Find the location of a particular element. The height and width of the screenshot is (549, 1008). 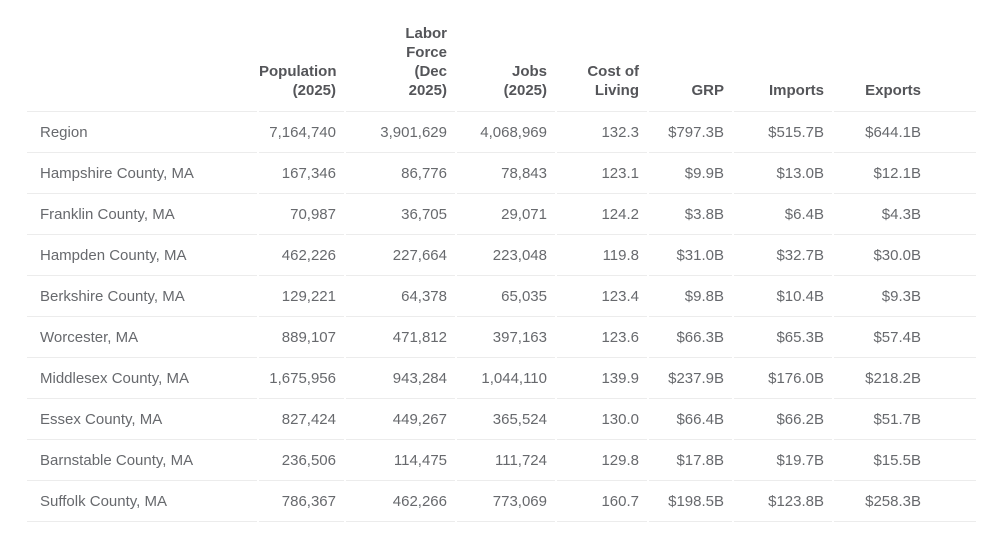

imports-value: $13.0B is located at coordinates (783, 173).